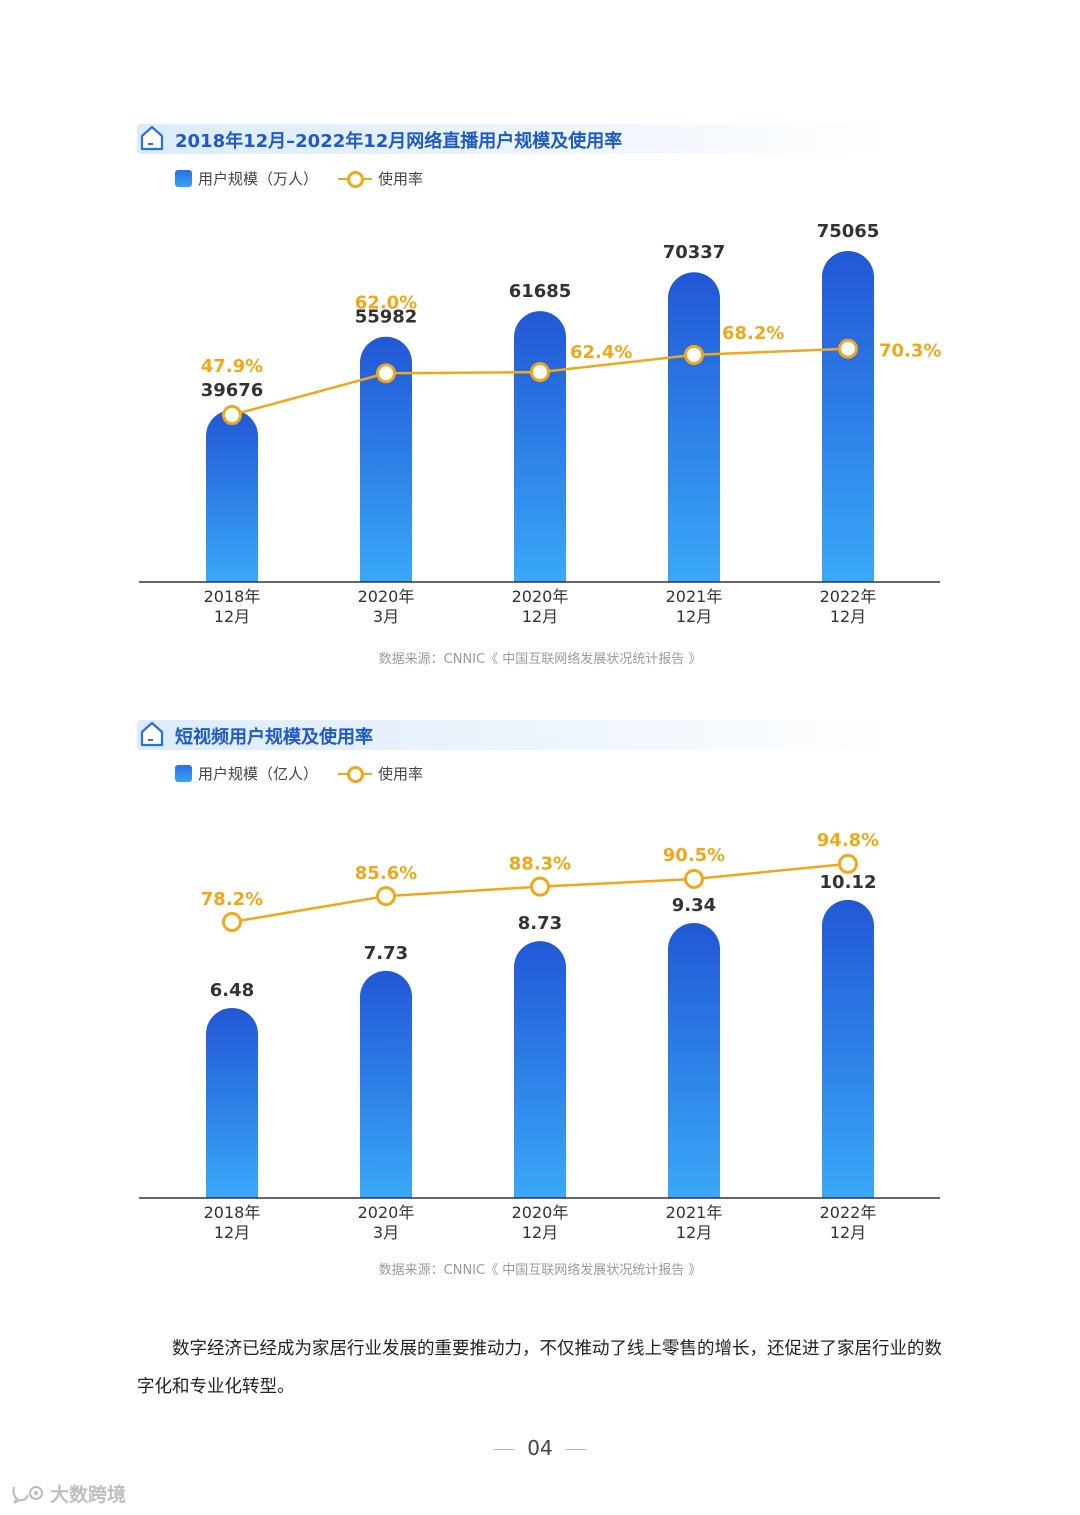  Describe the element at coordinates (848, 231) in the screenshot. I see `bar-value-label: 75065` at that location.